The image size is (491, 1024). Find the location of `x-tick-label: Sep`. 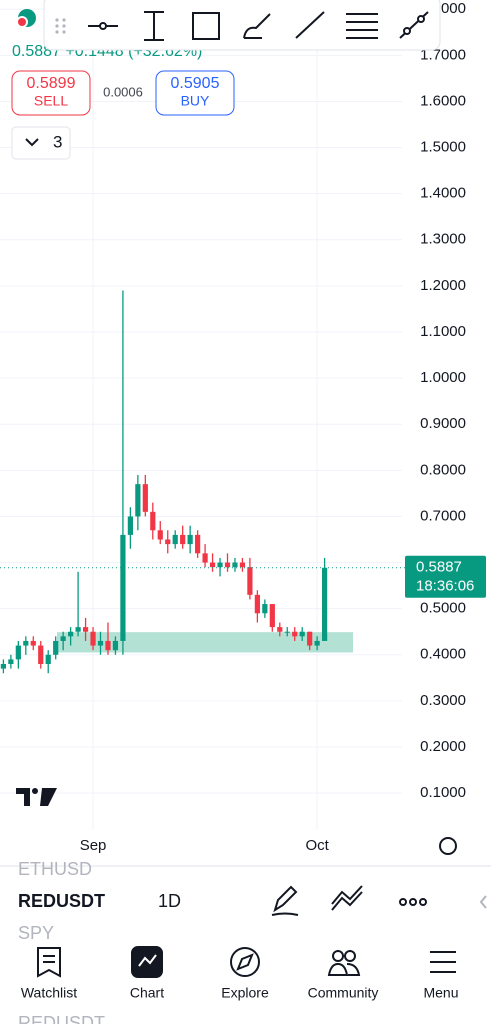

x-tick-label: Sep is located at coordinates (93, 845).